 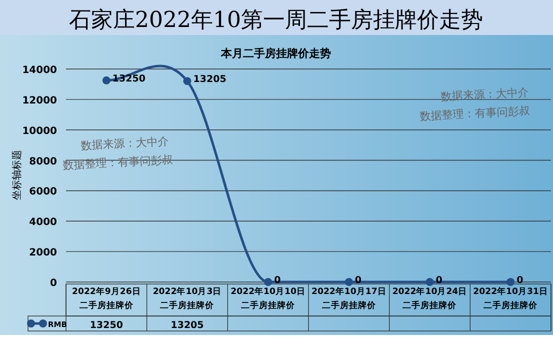 I want to click on x-tick-label: 2022年10月17日二手房挂牌价, so click(x=349, y=299).